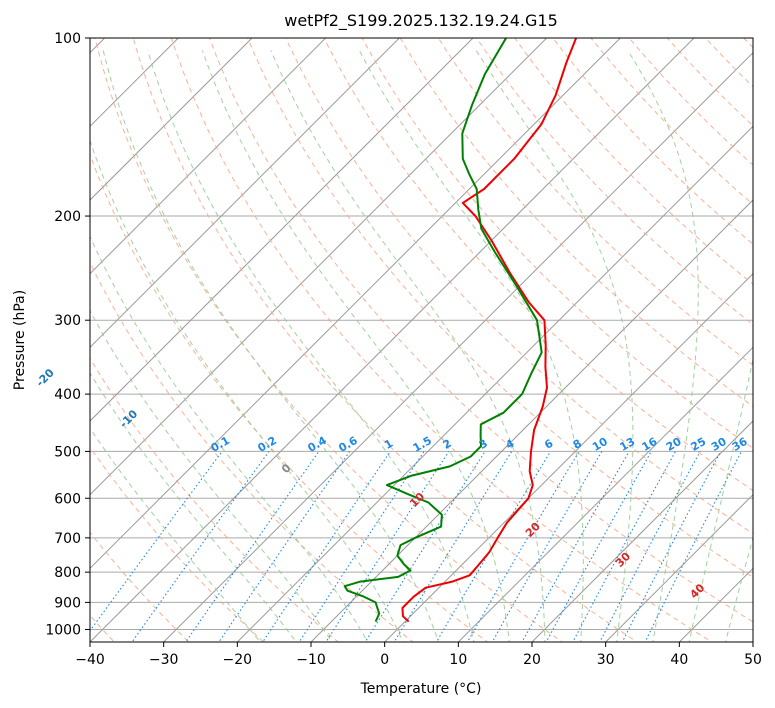 The width and height of the screenshot is (775, 708). I want to click on y-tick-label: 1000, so click(63, 630).